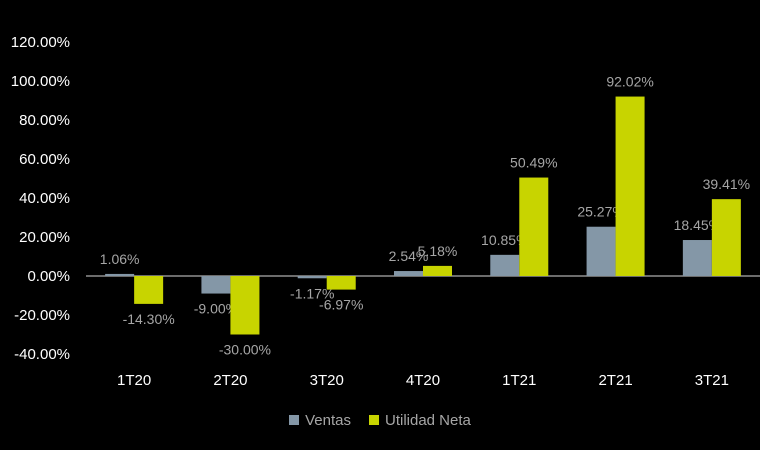  Describe the element at coordinates (409, 256) in the screenshot. I see `data-label: 2.54%` at that location.